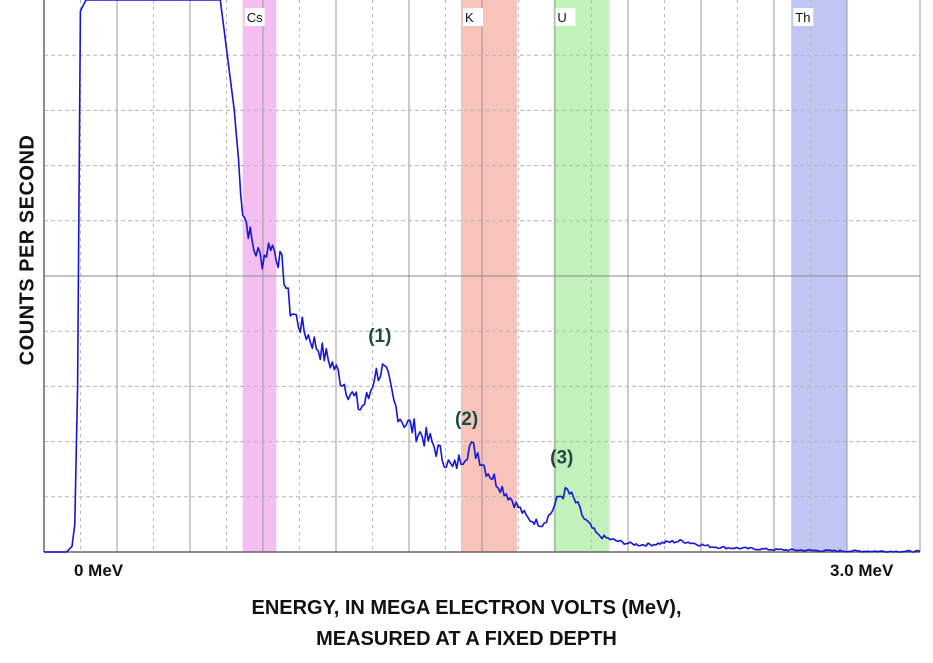 The height and width of the screenshot is (663, 933). Describe the element at coordinates (862, 570) in the screenshot. I see `x-tick-3-mev: 3.0 MeV` at that location.